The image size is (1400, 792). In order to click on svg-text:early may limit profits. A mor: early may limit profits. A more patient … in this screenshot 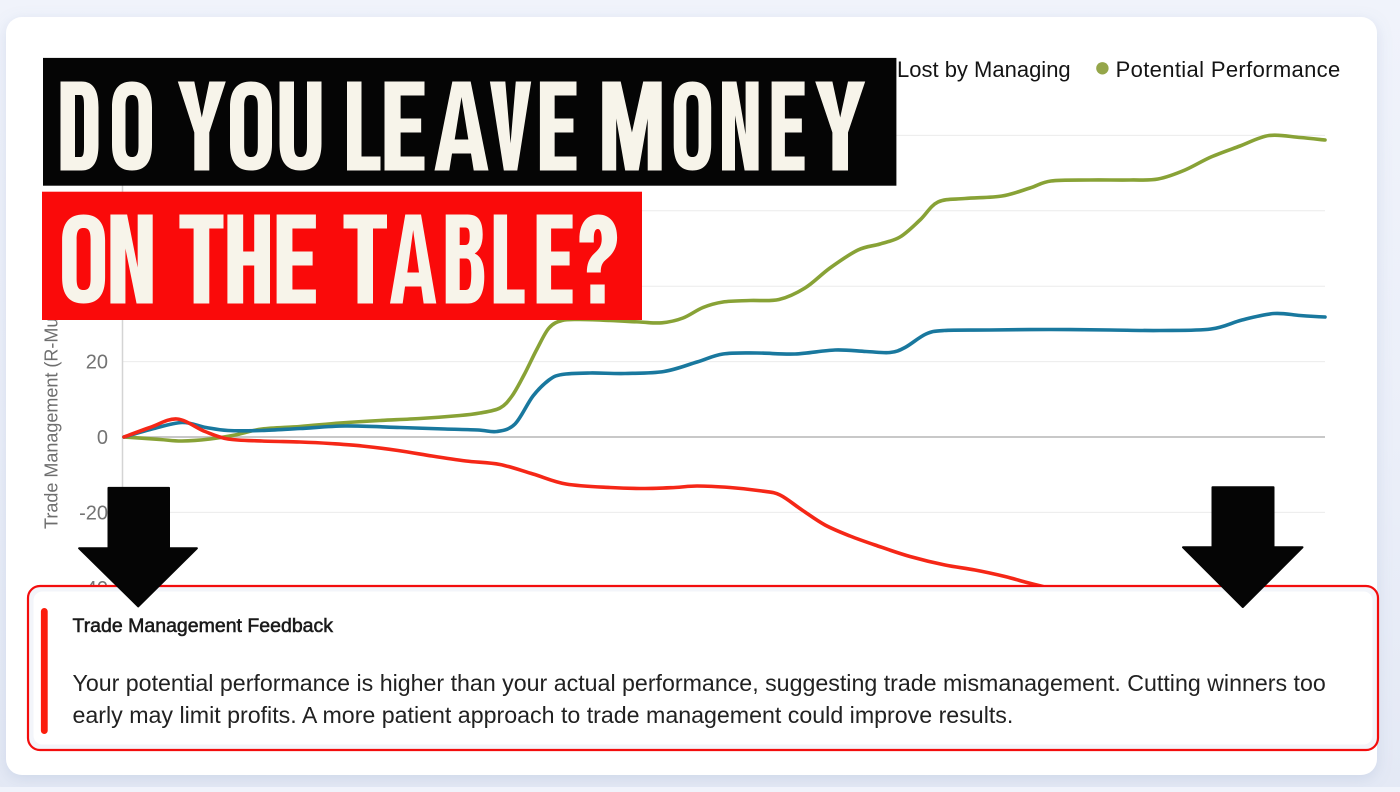, I will do `click(543, 715)`.